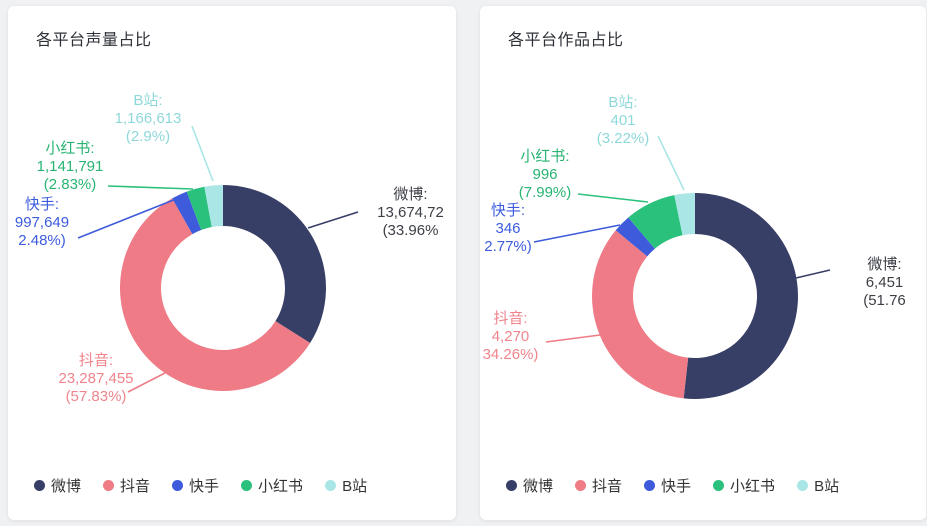 The image size is (927, 526). I want to click on slice-label-douyin: 抖音: 23,287,455 (57.83%), so click(96, 379).